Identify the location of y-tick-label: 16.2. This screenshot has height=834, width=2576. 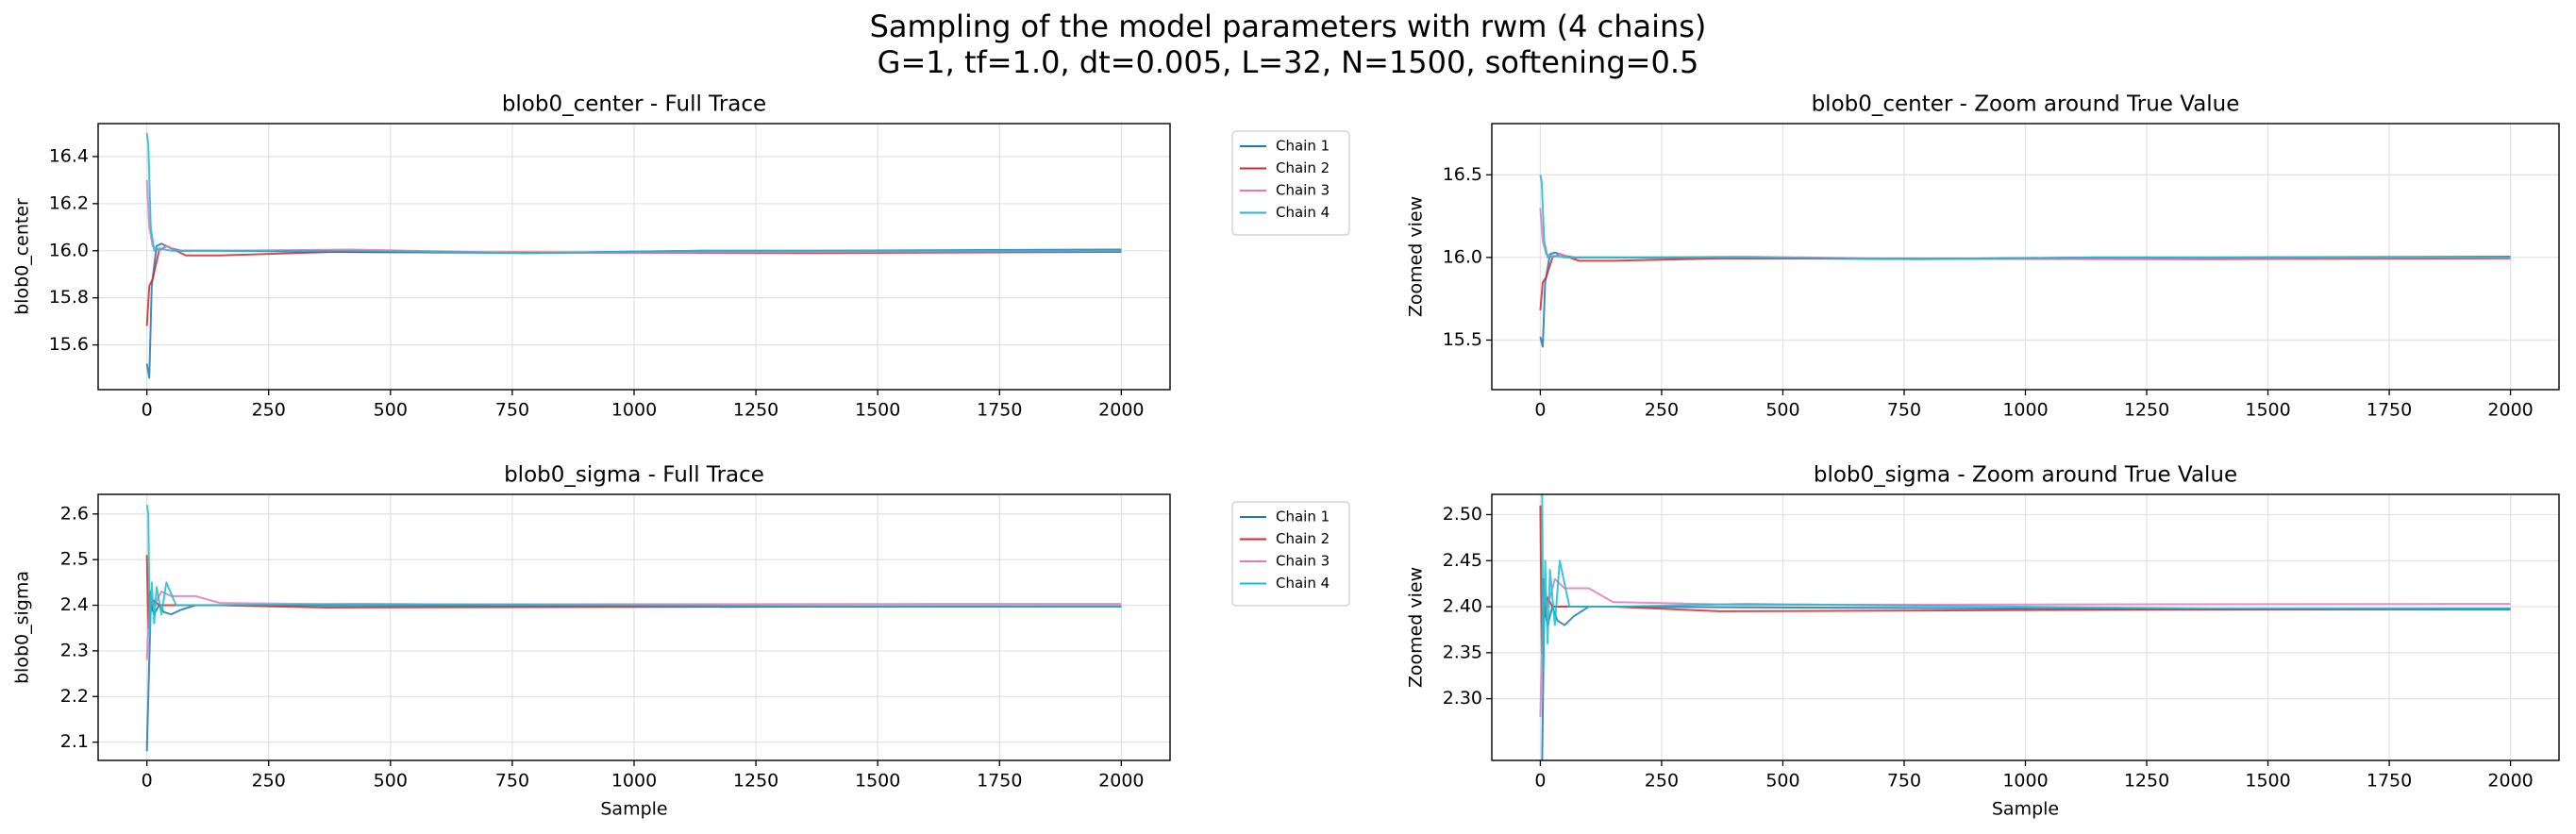
(69, 202).